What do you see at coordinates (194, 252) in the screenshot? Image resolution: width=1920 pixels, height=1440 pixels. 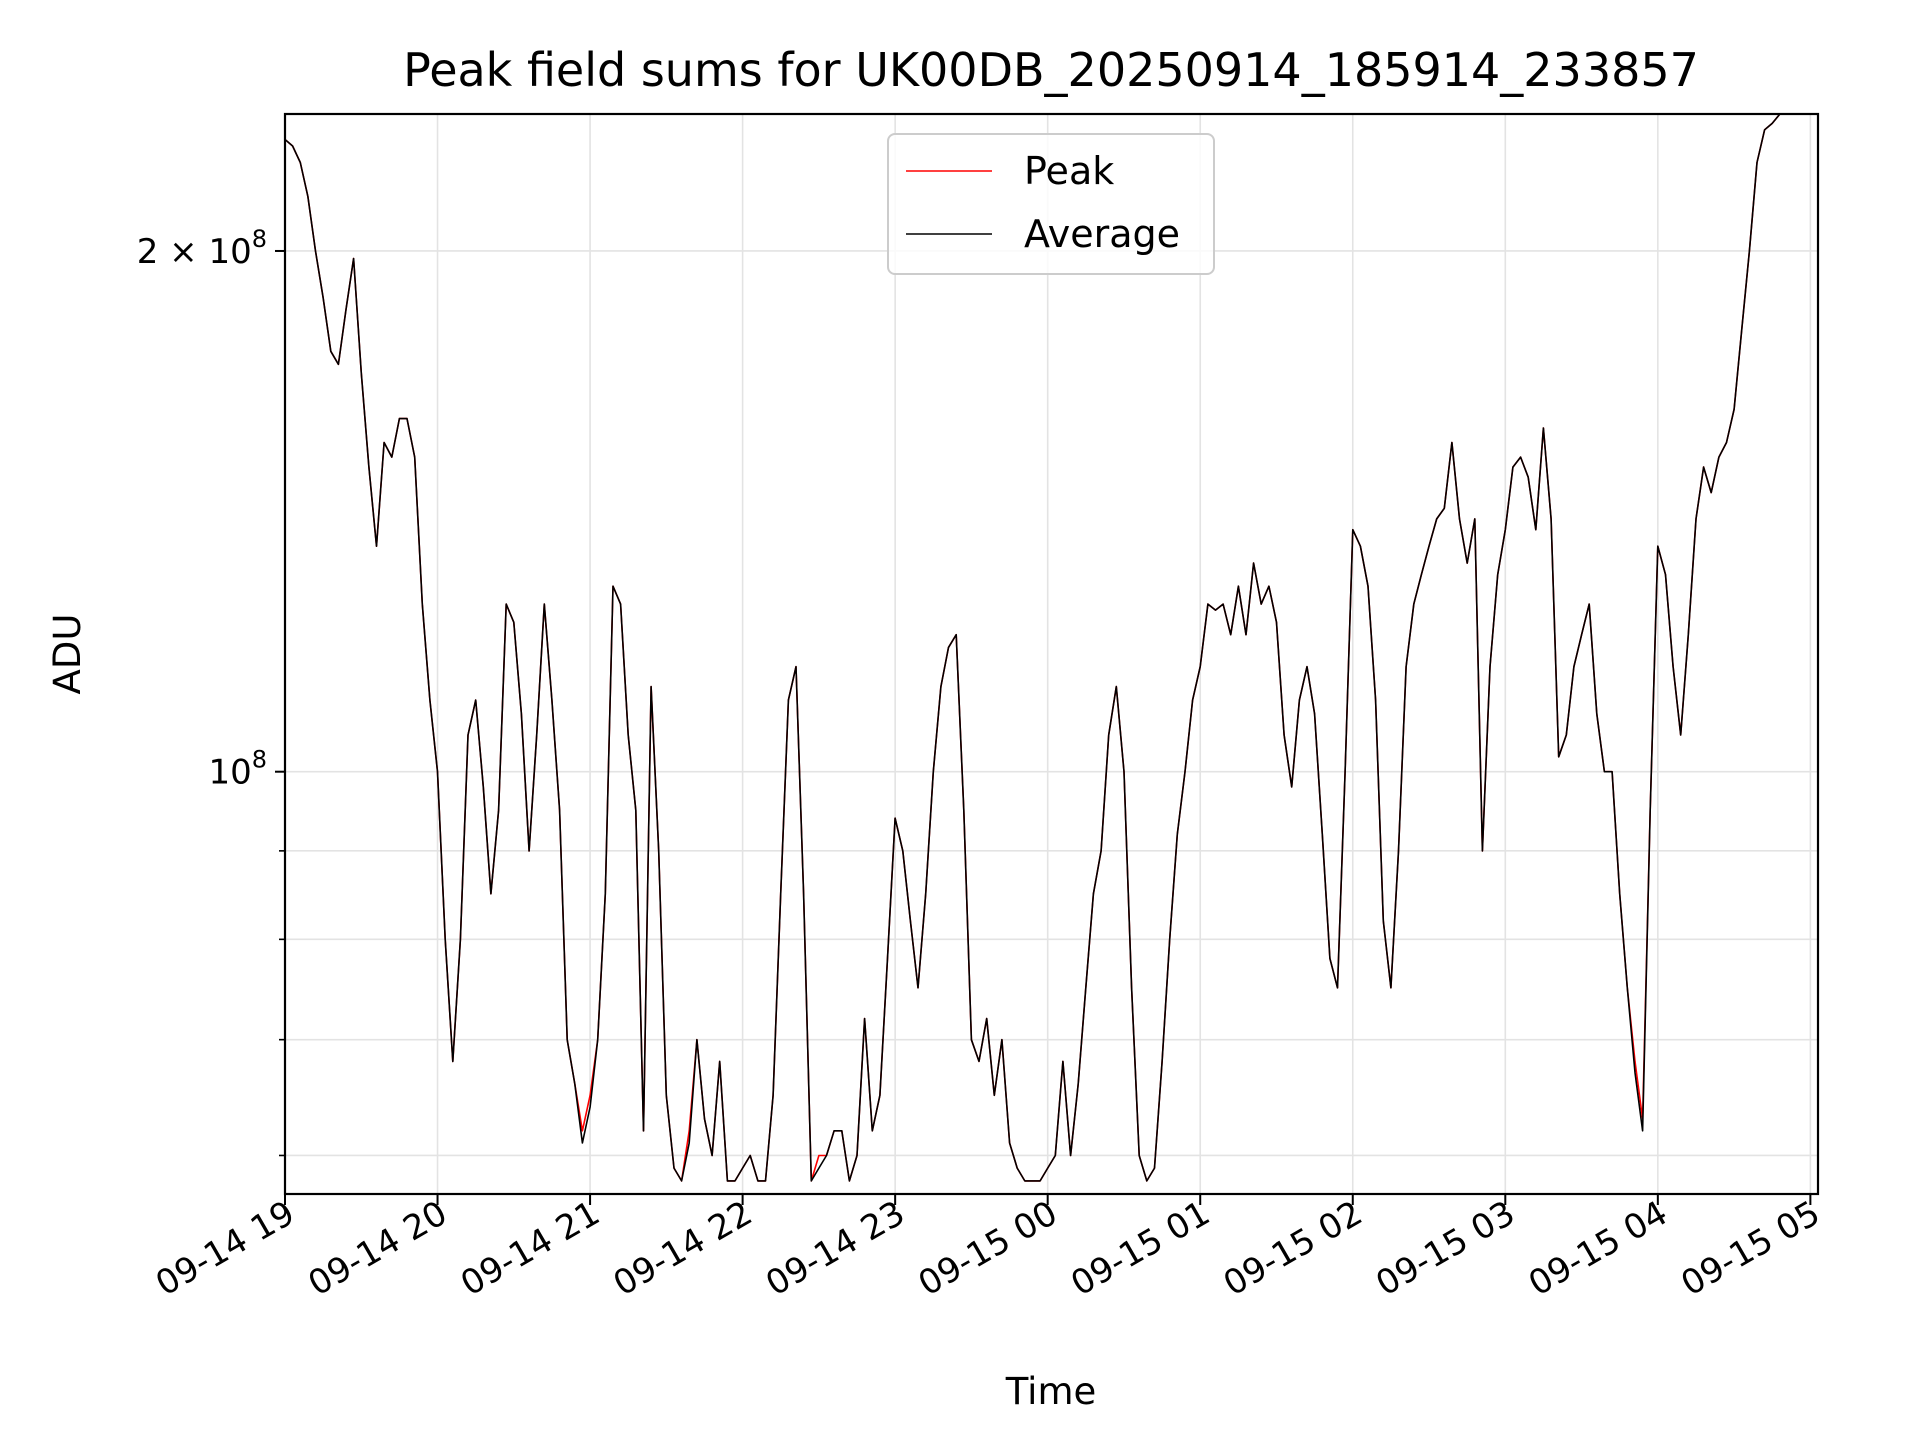 I see `y-tick-label-base: 2 × 10` at bounding box center [194, 252].